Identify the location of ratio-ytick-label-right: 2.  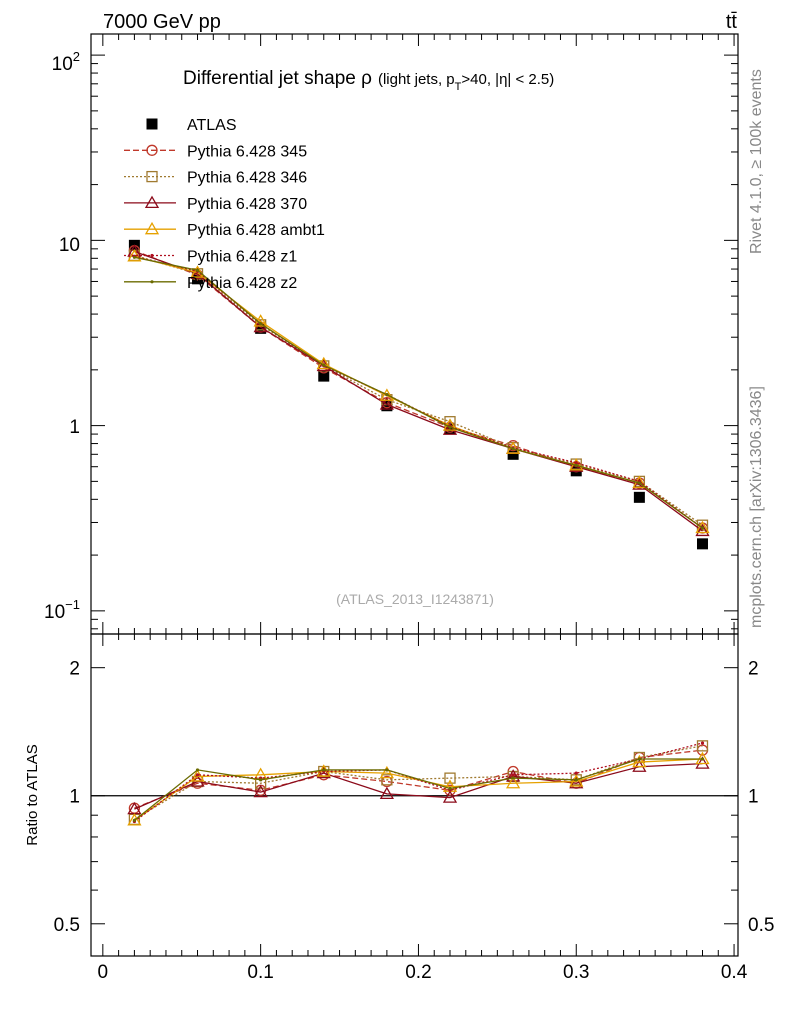
(753, 669).